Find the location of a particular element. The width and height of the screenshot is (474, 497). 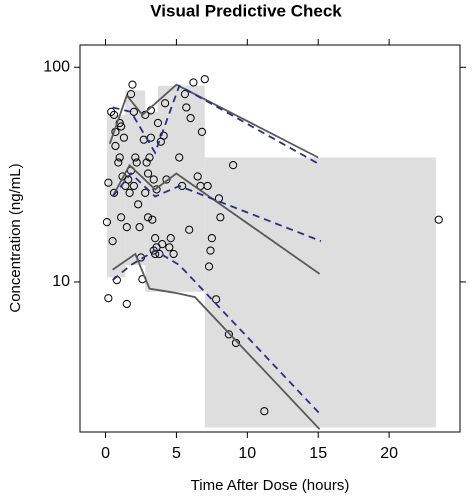

x-tick-label: 10 is located at coordinates (247, 453).